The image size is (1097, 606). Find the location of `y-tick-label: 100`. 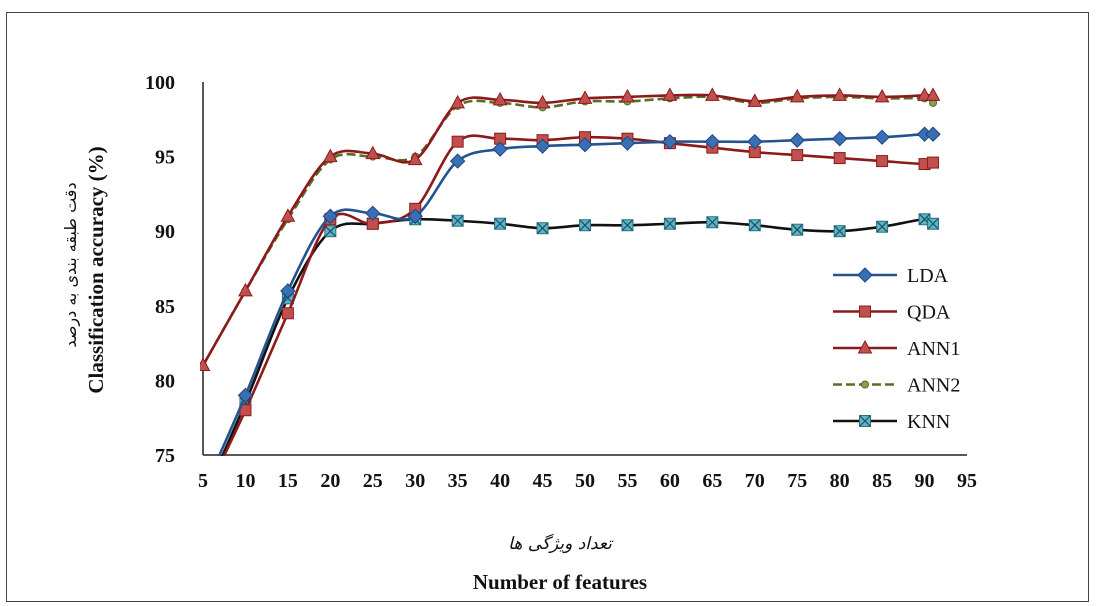

y-tick-label: 100 is located at coordinates (160, 83).